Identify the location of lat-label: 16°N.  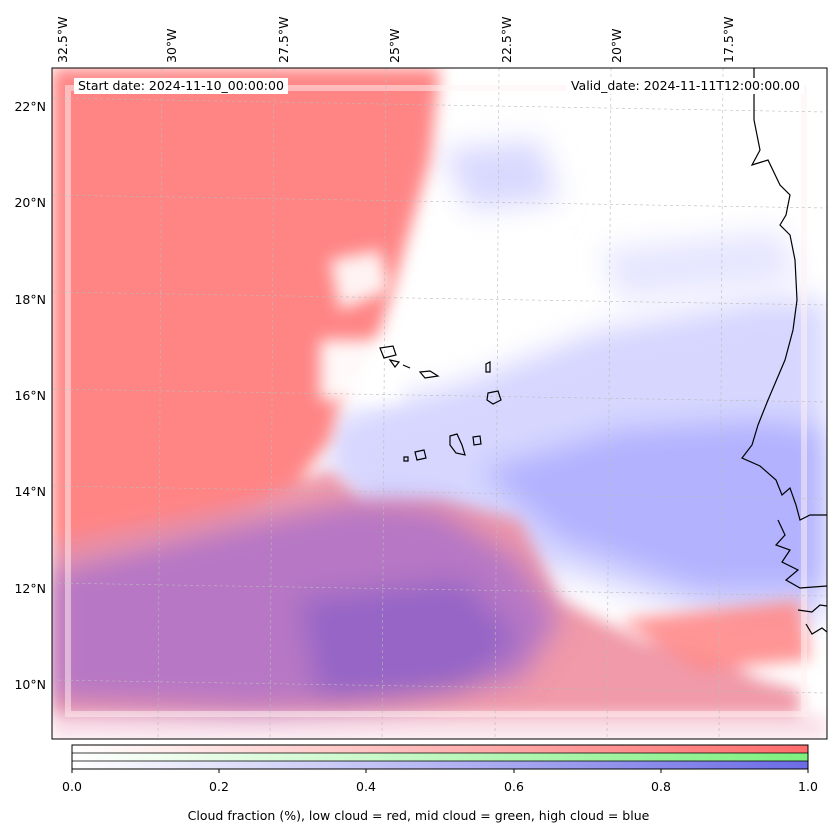
(30, 395).